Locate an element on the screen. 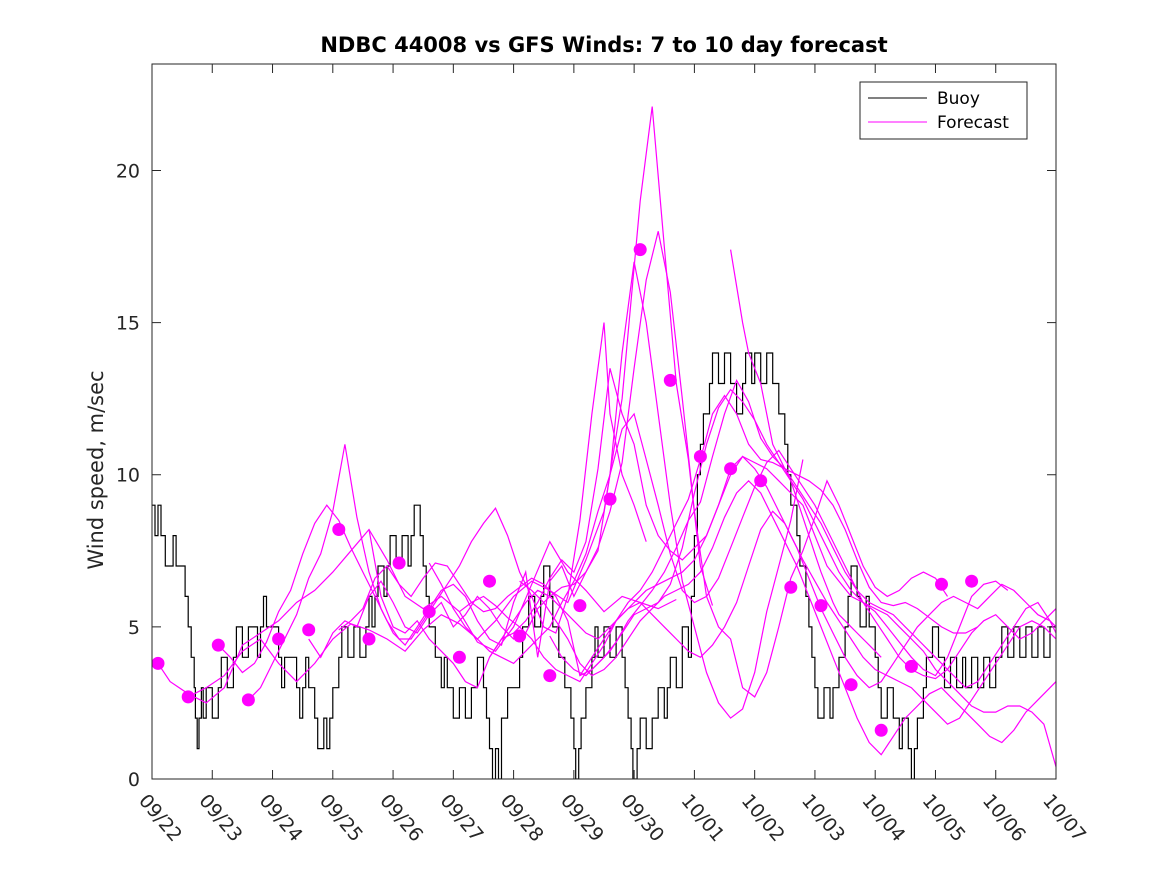 This screenshot has height=875, width=1167. y-axis-label: Wind speed, m/sec is located at coordinates (96, 469).